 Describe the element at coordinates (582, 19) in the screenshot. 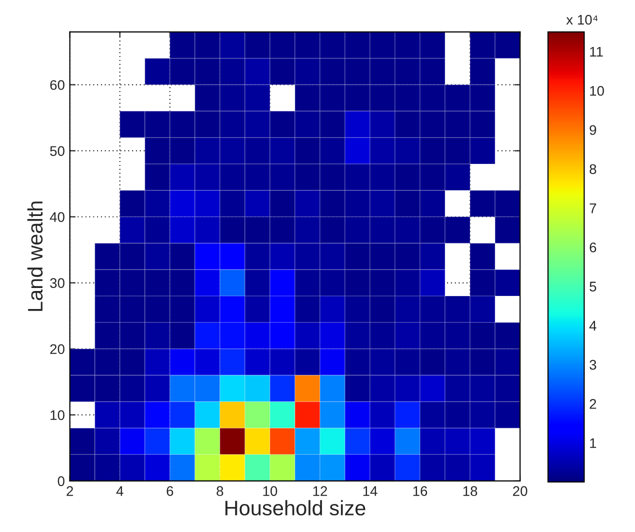

I see `text: x 10⁴` at that location.